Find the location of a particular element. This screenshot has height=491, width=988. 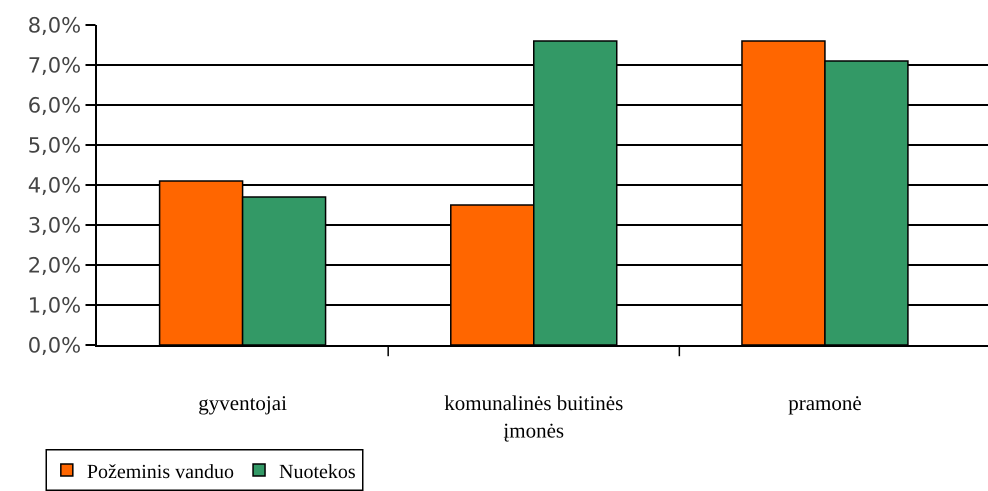

x-tick-label: komunalinės buitinės įmonės is located at coordinates (534, 416).